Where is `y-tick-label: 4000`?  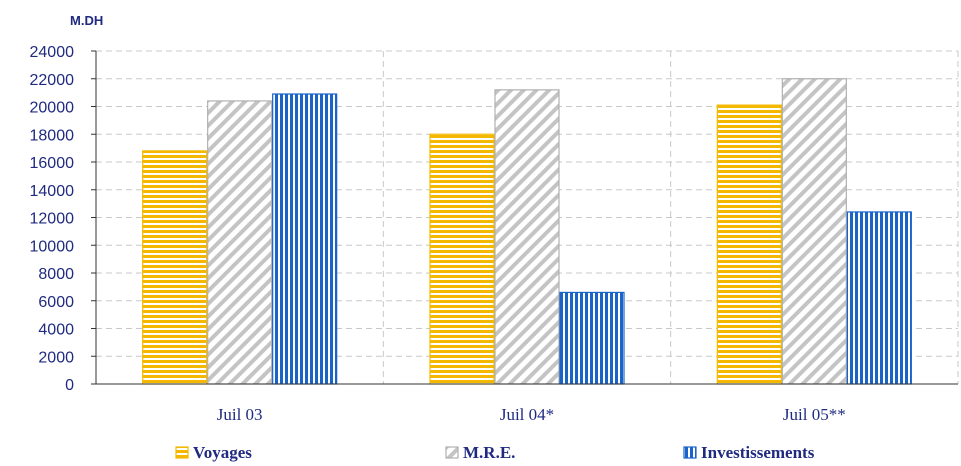 y-tick-label: 4000 is located at coordinates (56, 330).